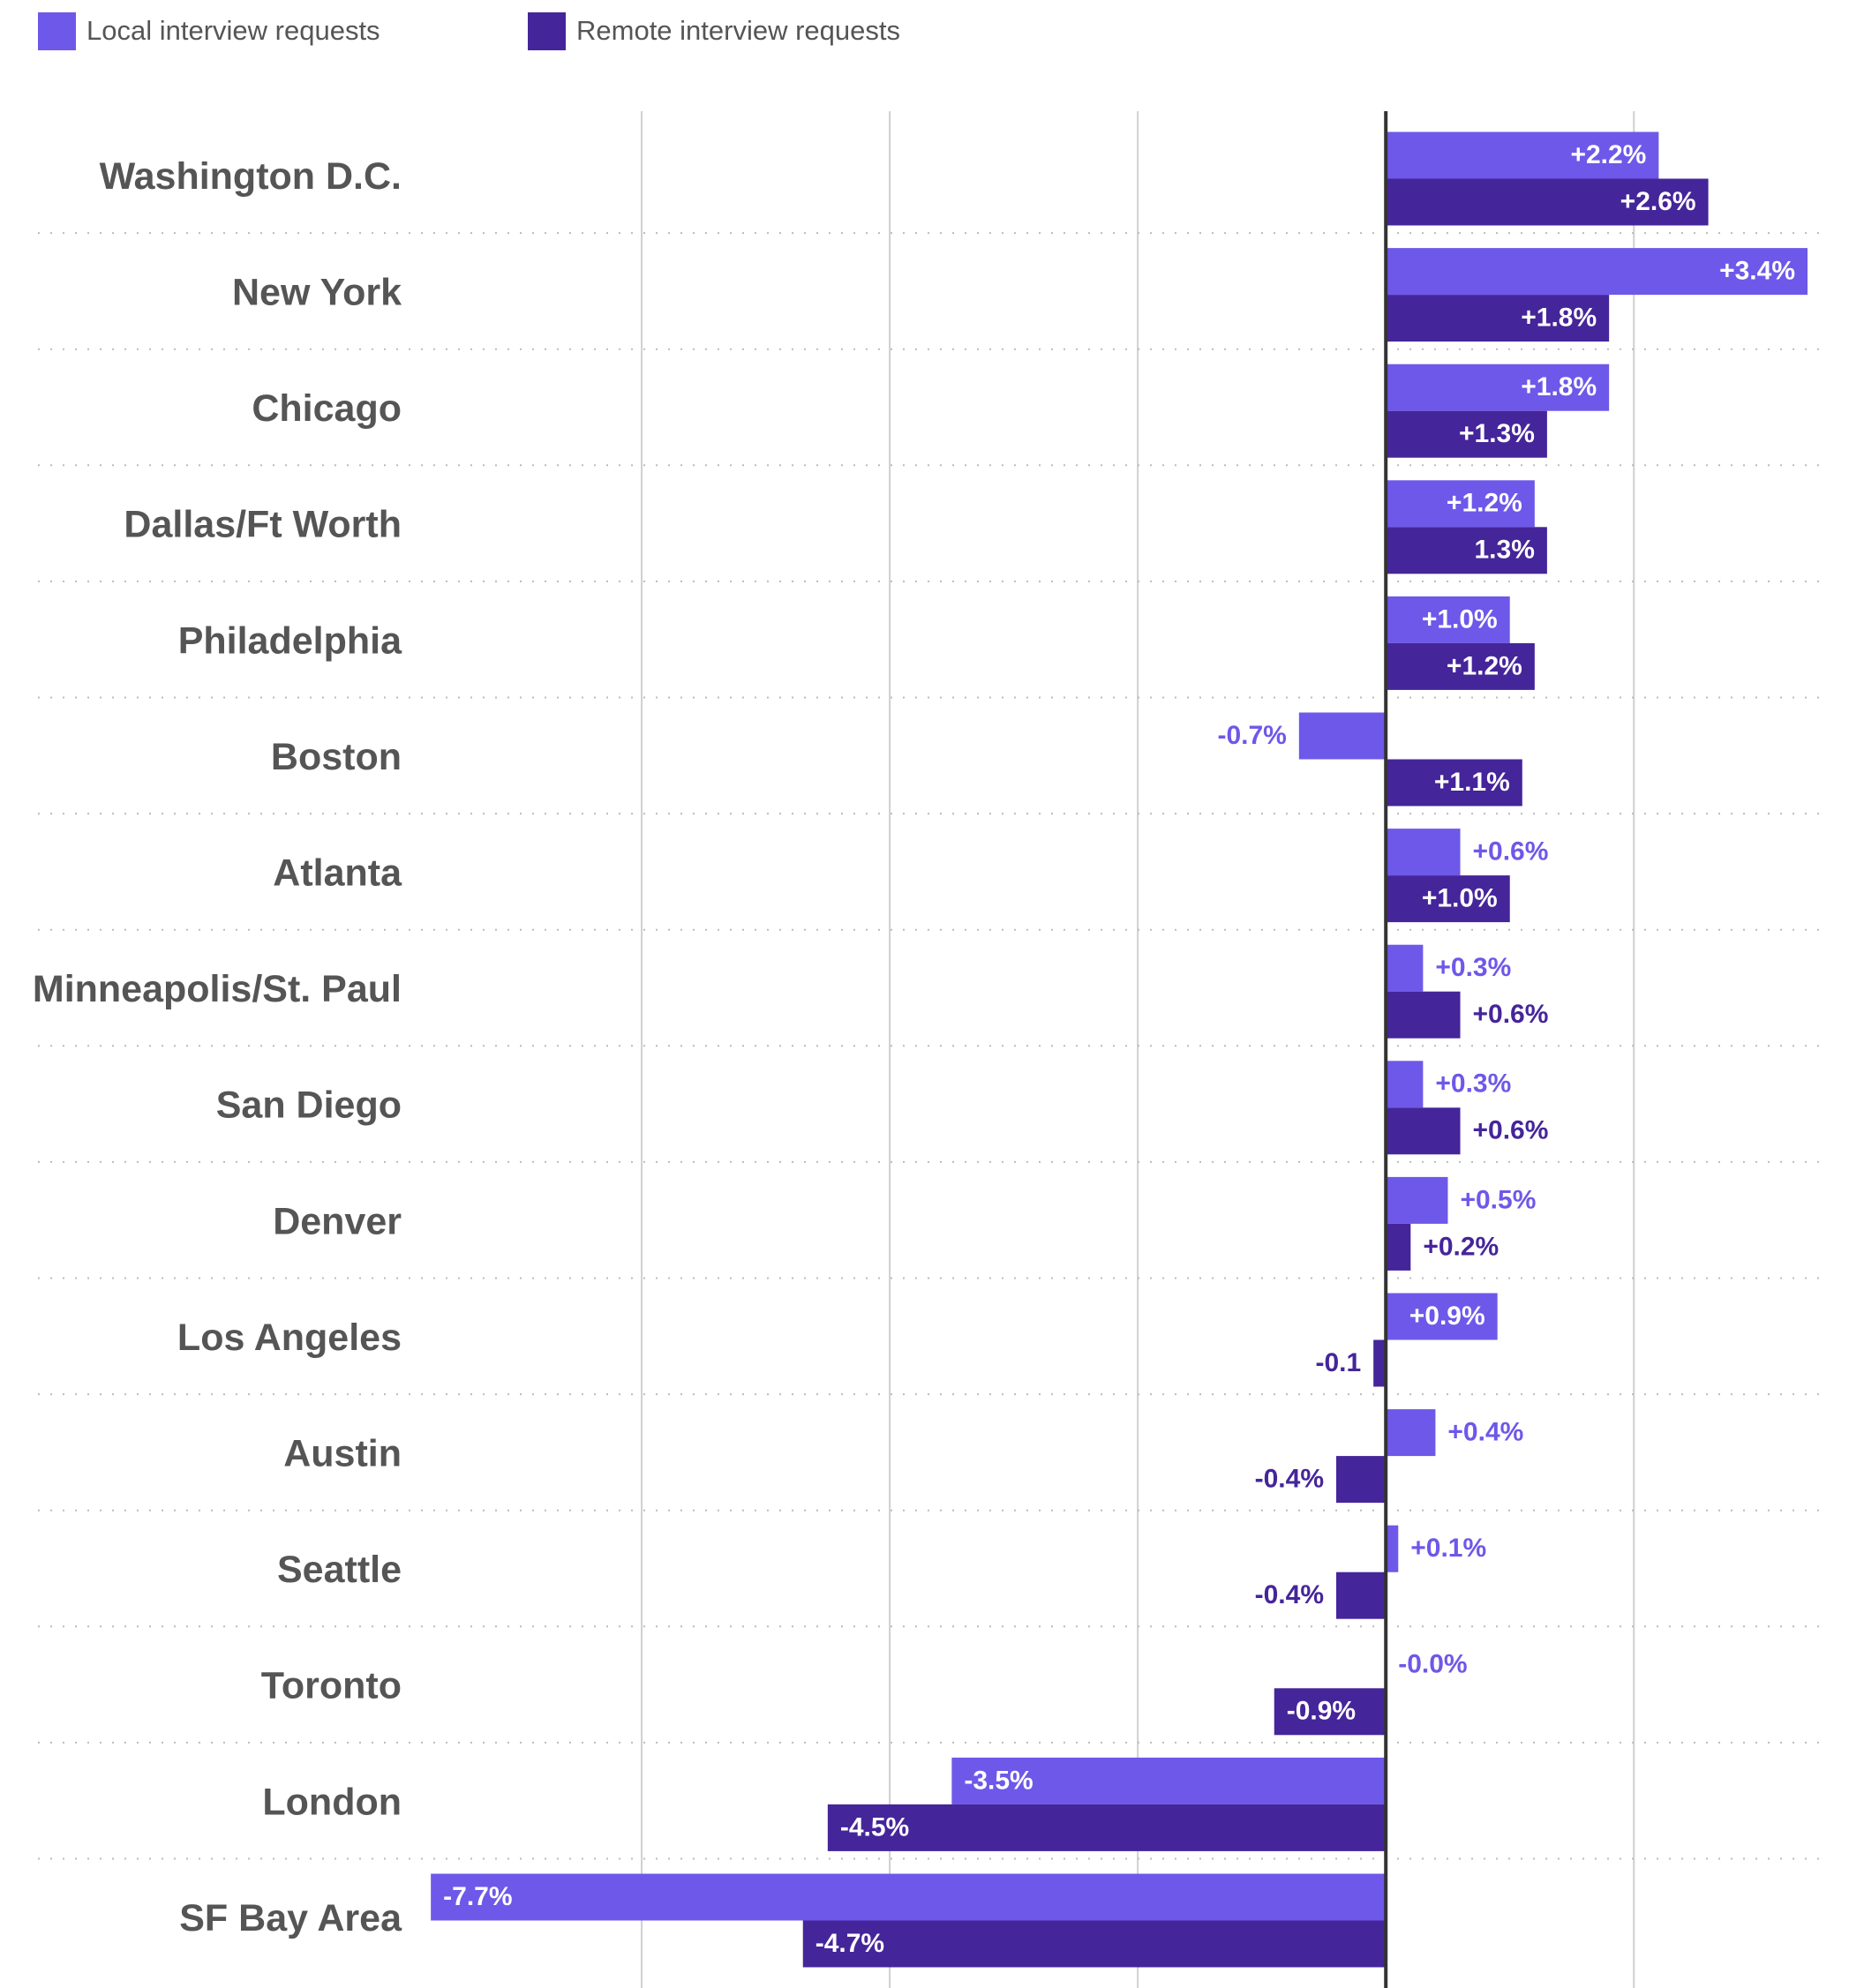 The image size is (1849, 1988). What do you see at coordinates (874, 1827) in the screenshot?
I see `value-label: -4.5%` at bounding box center [874, 1827].